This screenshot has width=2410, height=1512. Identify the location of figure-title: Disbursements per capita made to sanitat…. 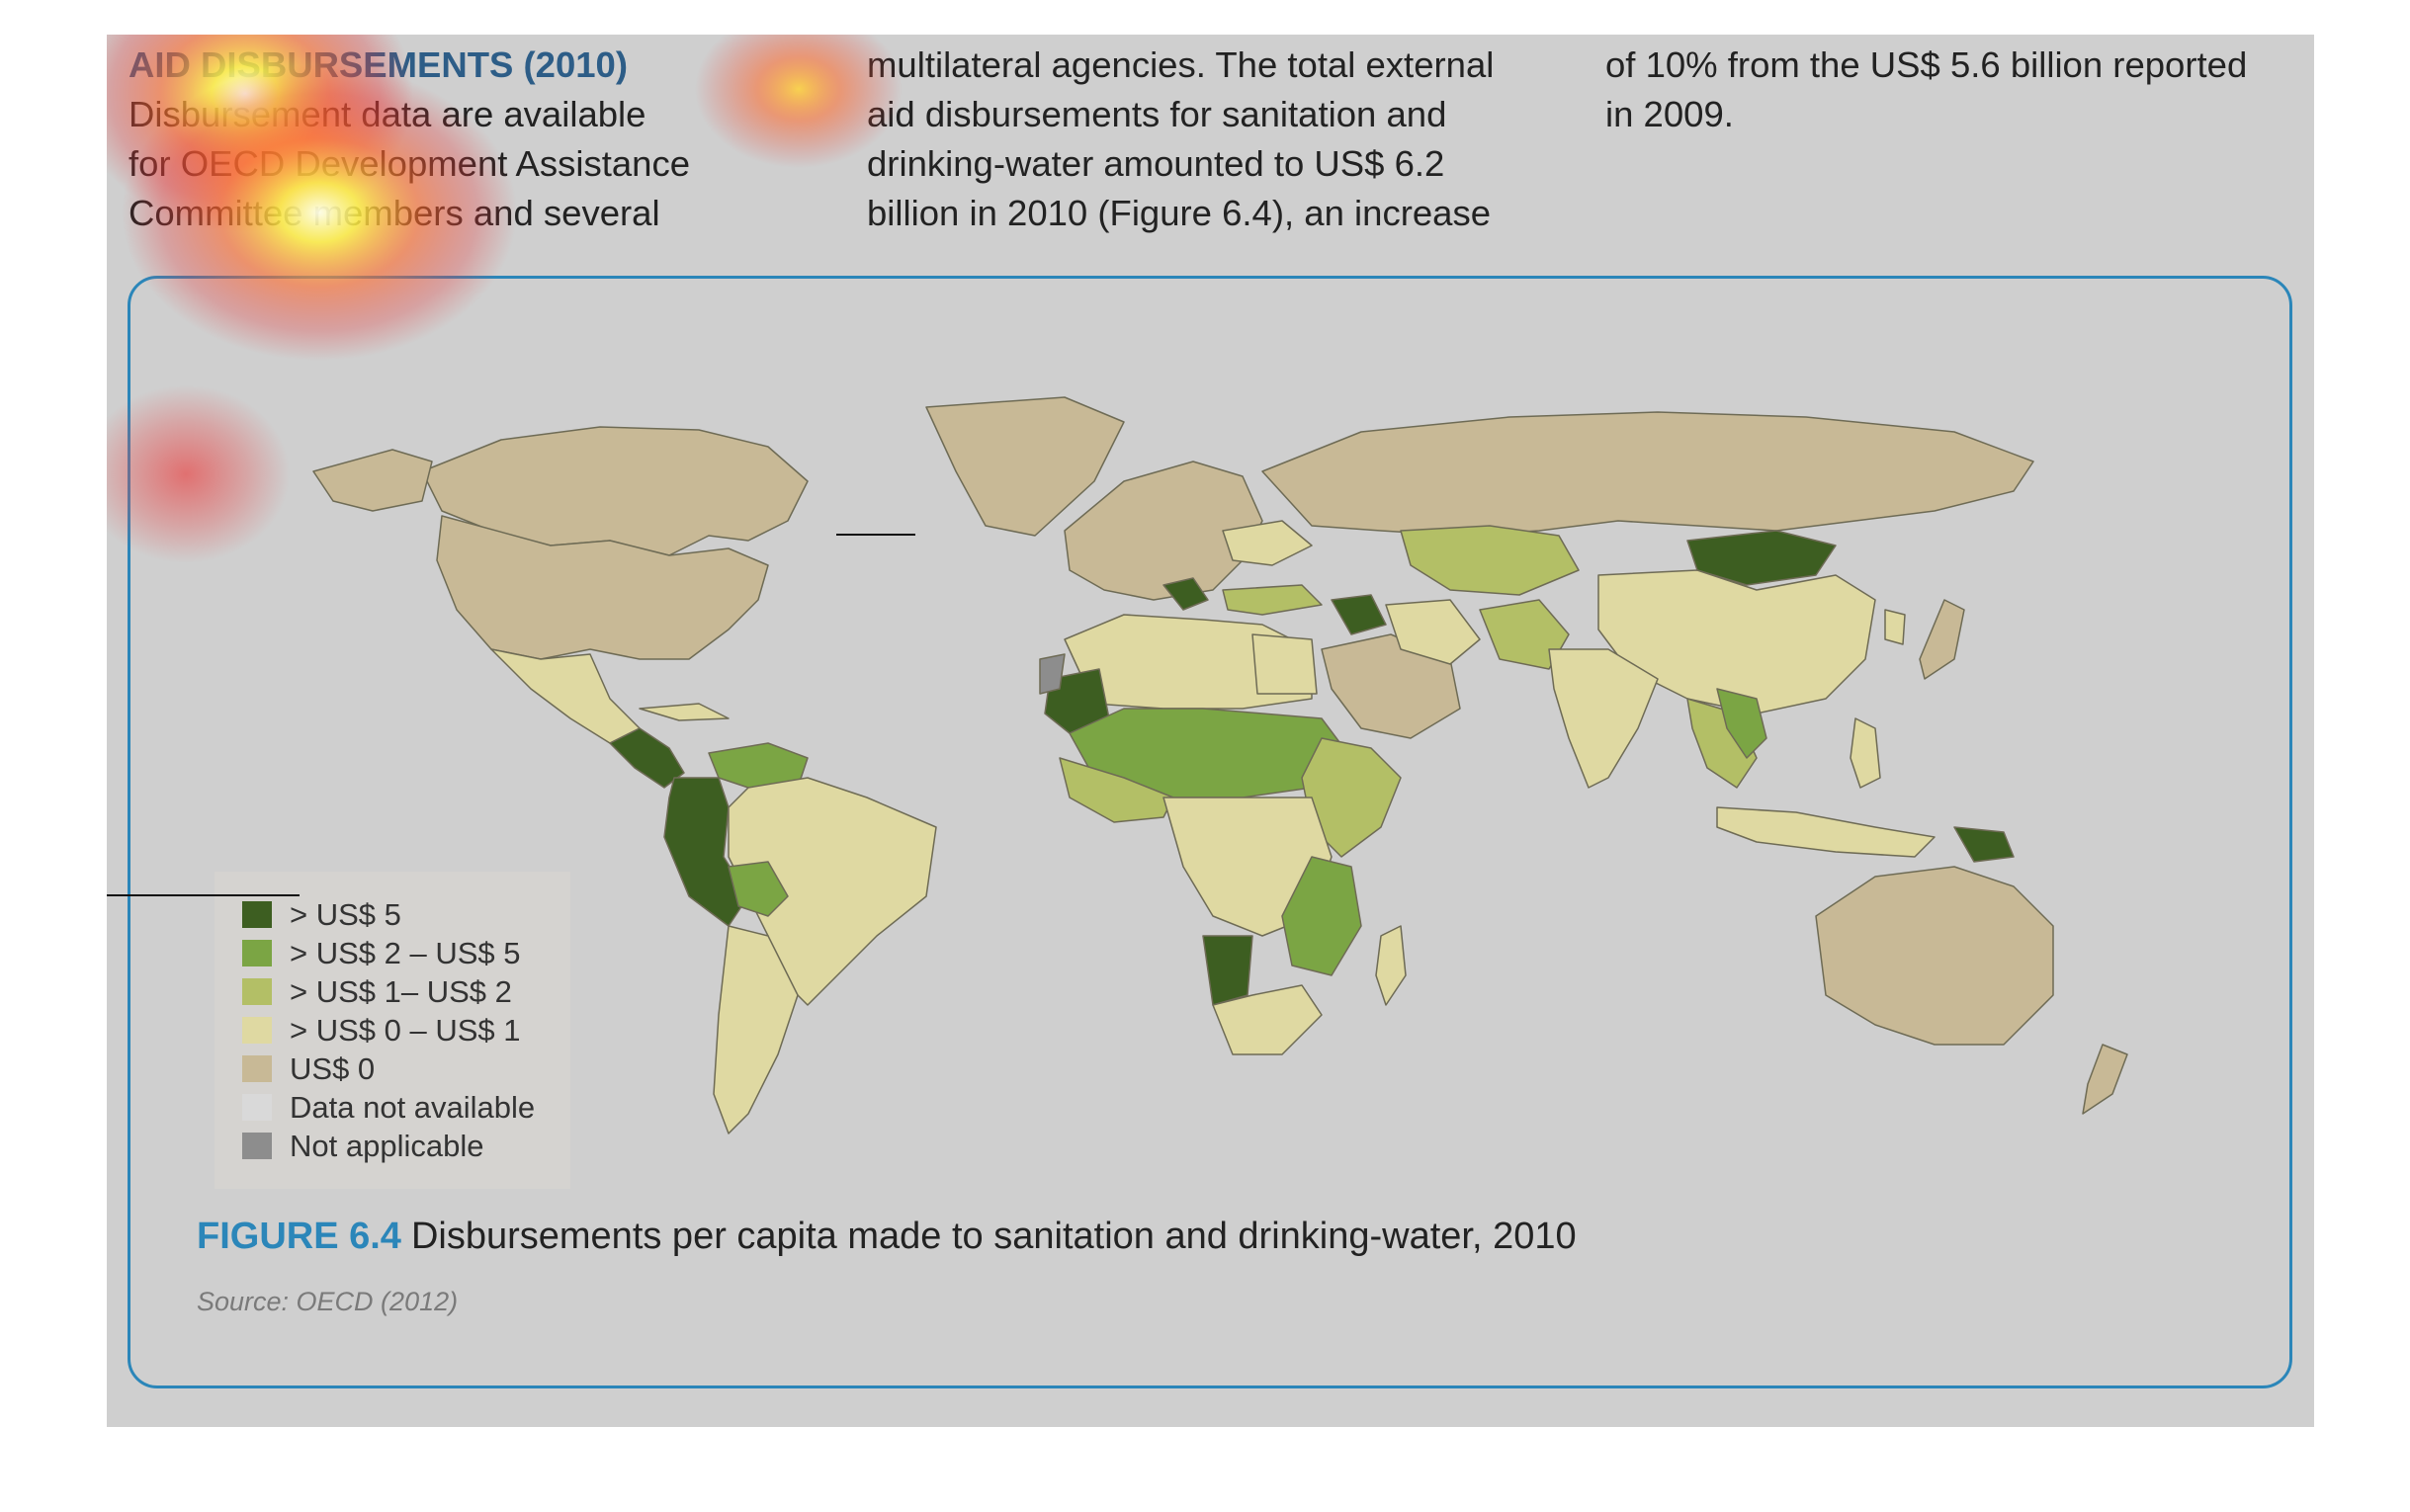
(993, 1236).